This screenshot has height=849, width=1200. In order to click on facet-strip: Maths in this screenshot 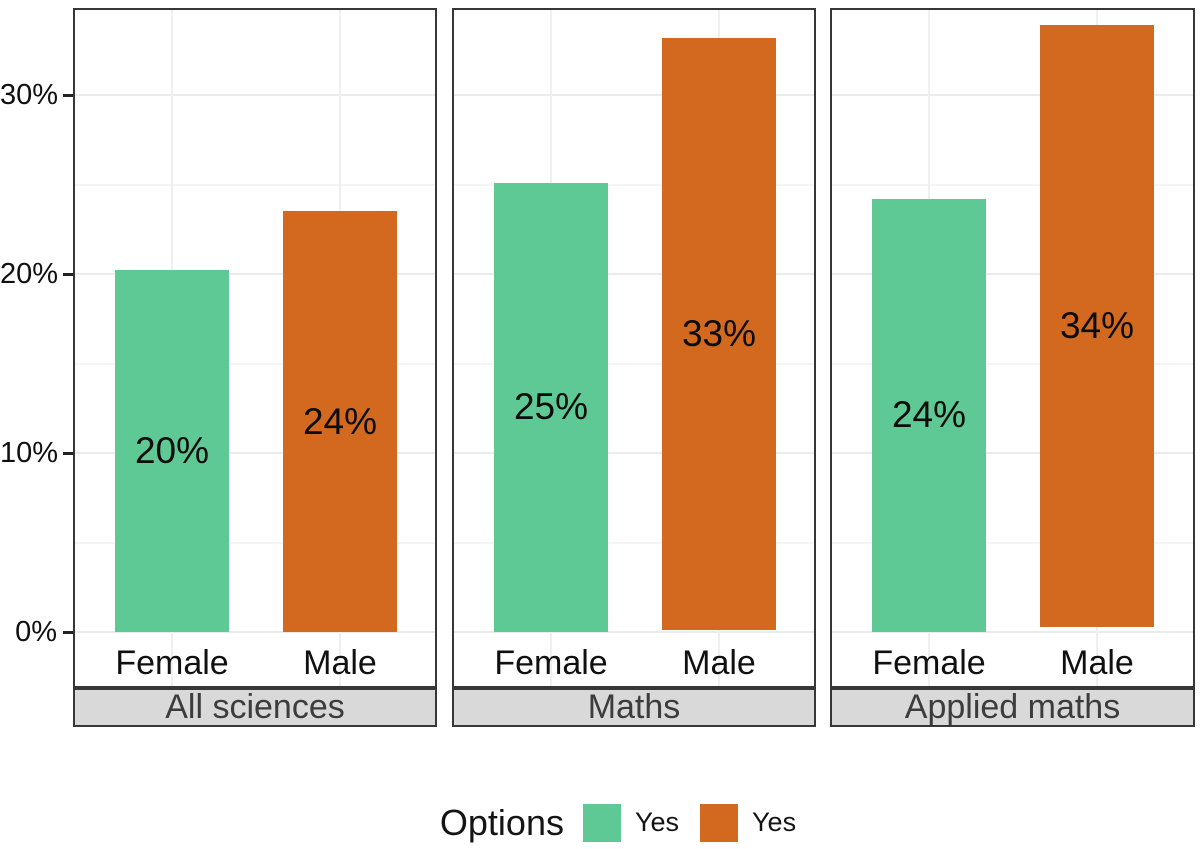, I will do `click(634, 707)`.